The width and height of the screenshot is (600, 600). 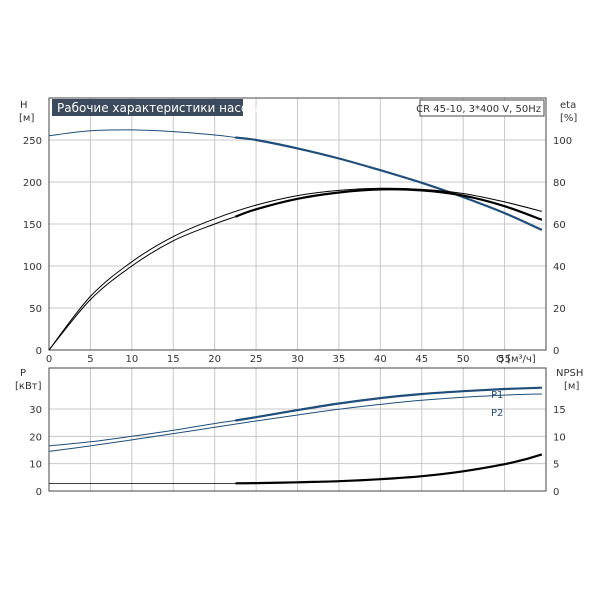 I want to click on x-axis-label: Q [м³/ч], so click(x=516, y=359).